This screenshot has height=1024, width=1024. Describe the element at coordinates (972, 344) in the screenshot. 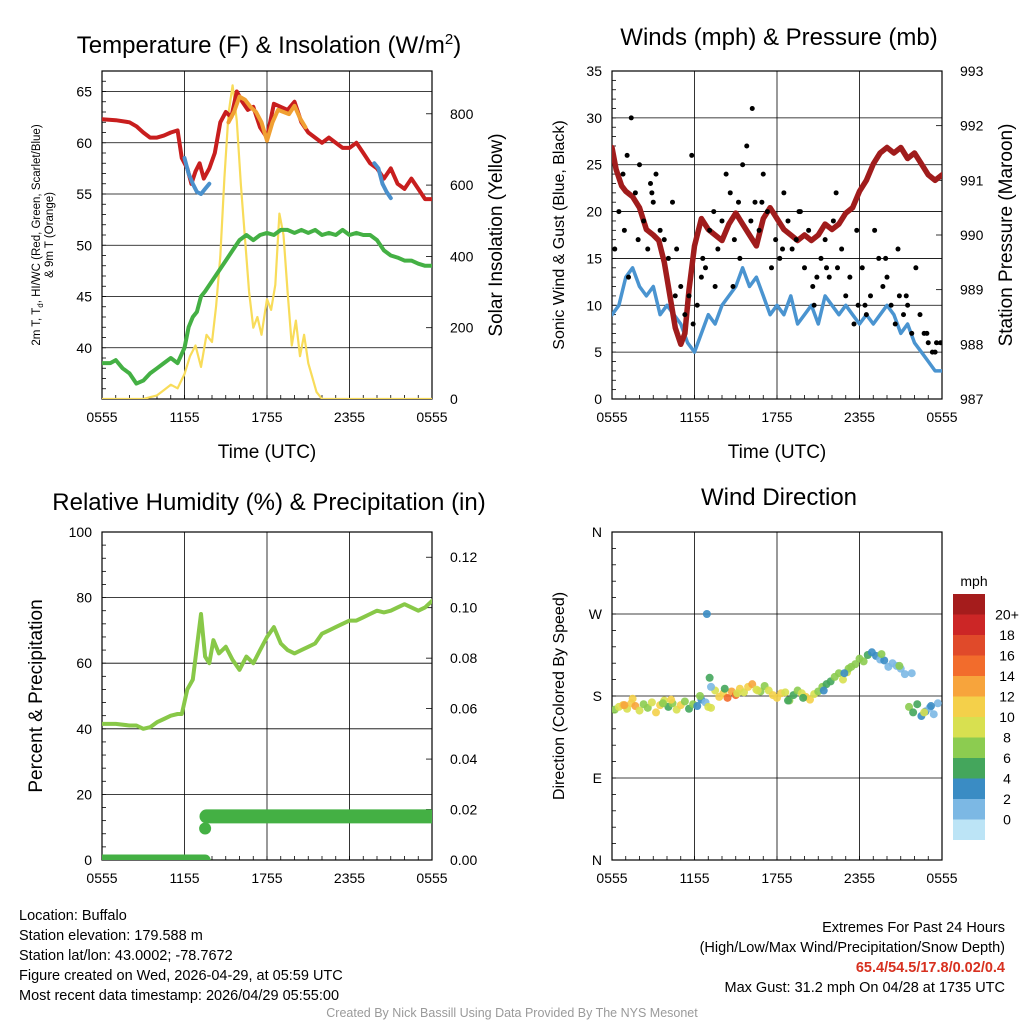

I see `winds-y2-tick-label: 988` at that location.